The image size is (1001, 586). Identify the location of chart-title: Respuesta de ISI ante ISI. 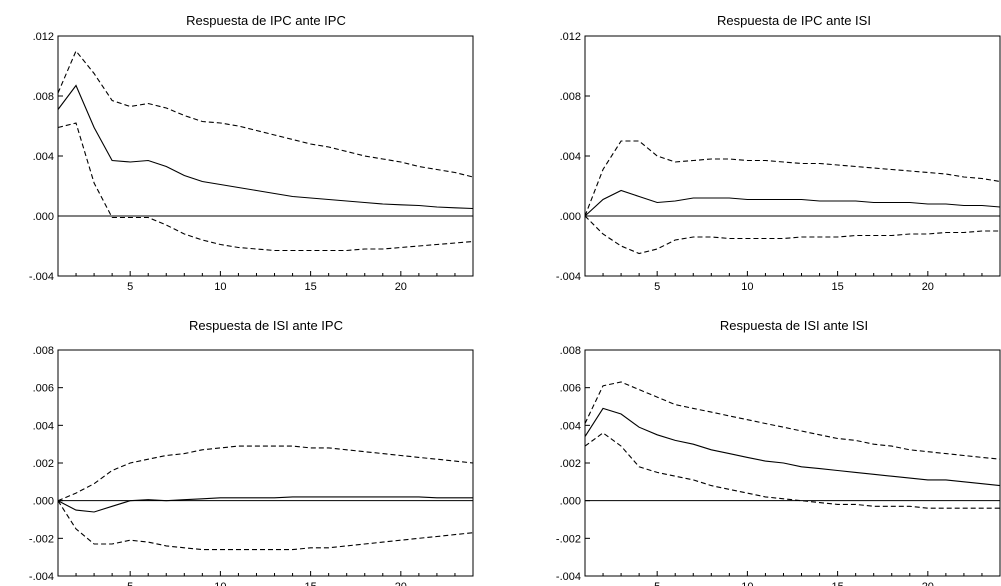
(794, 325).